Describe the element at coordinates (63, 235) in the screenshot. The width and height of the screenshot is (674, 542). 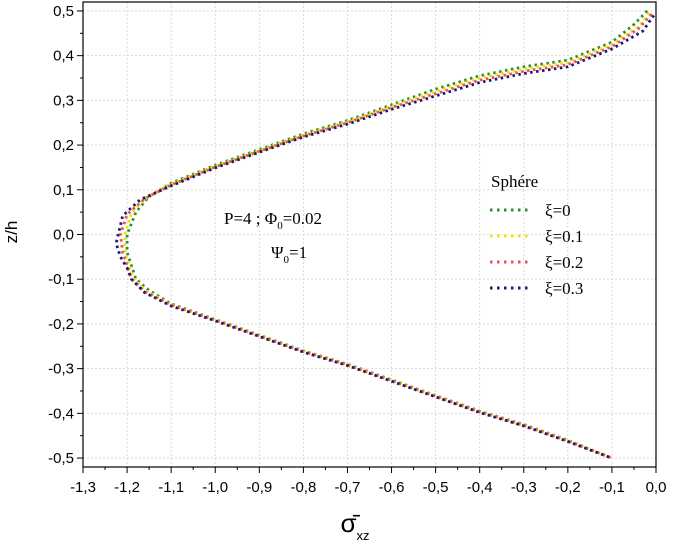
I see `y-tick-label: 0,0` at that location.